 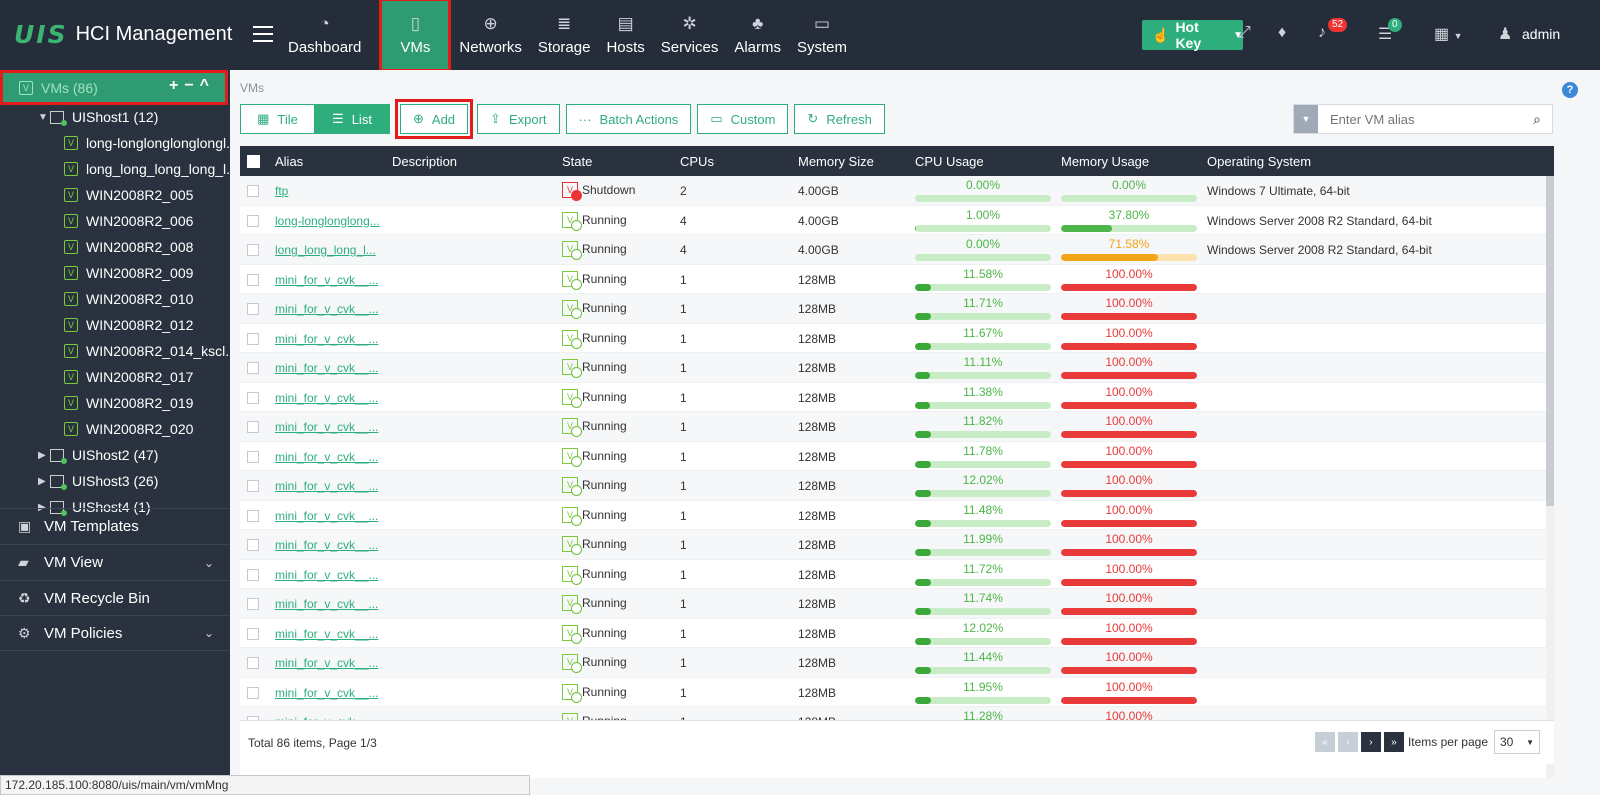 I want to click on tile-view-button: ▦ Tile, so click(x=277, y=119).